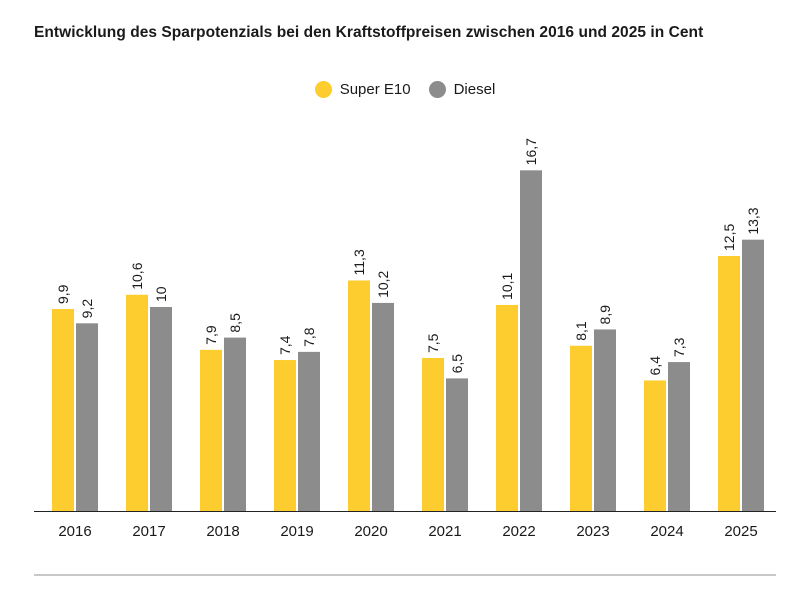 This screenshot has height=600, width=810. What do you see at coordinates (359, 395) in the screenshot?
I see `bar-super-e10-2020` at bounding box center [359, 395].